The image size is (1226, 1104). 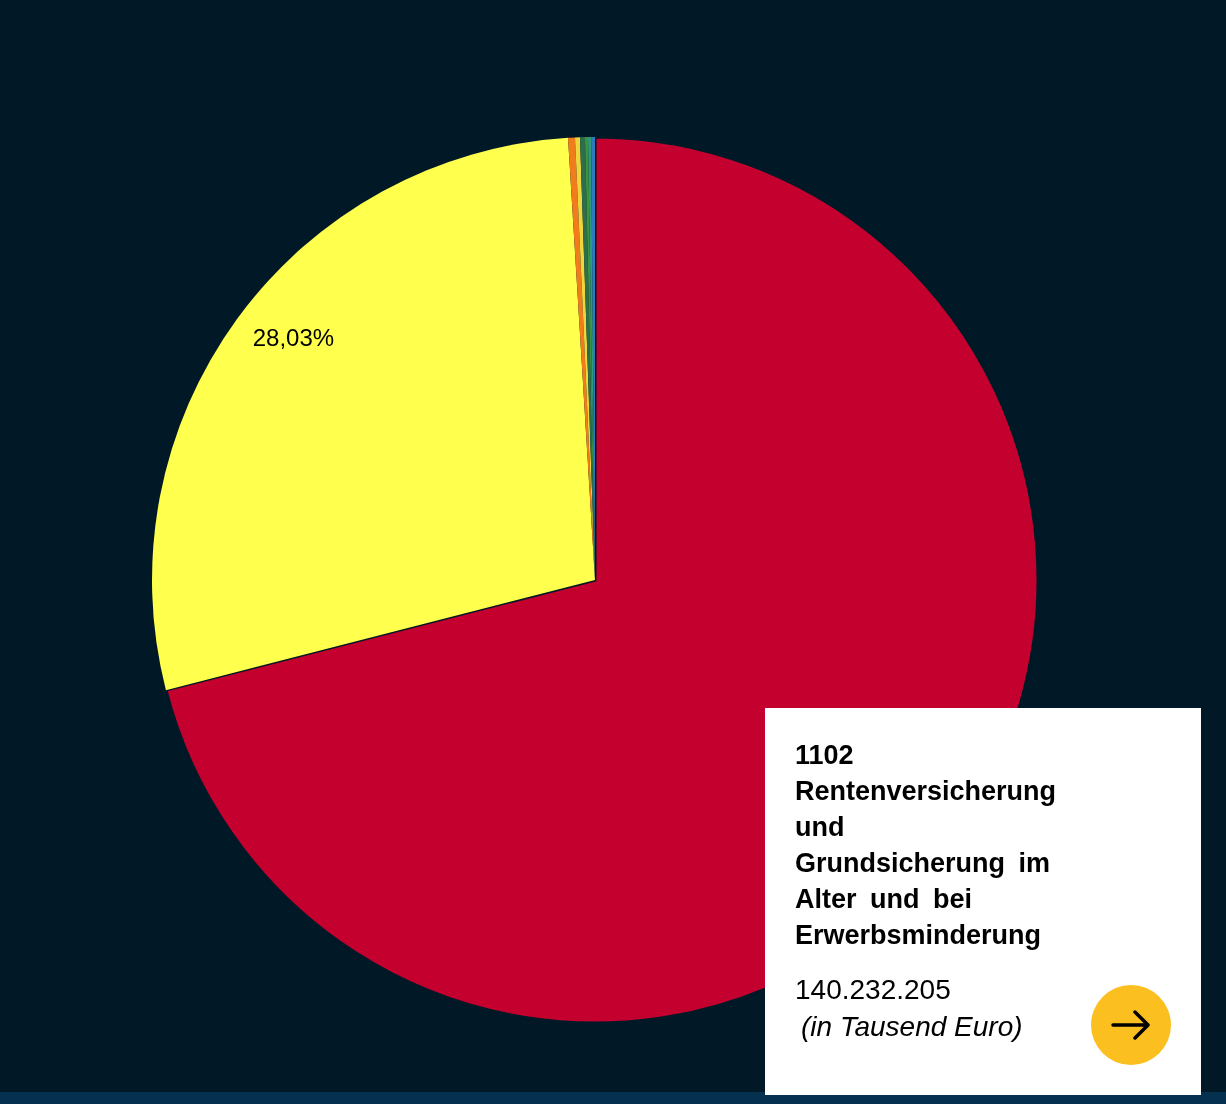 I want to click on slice-label: 1102 Rentenversicherung und Grundsicherung im Alter und bei Erwerbsminderung, so click(x=926, y=845).